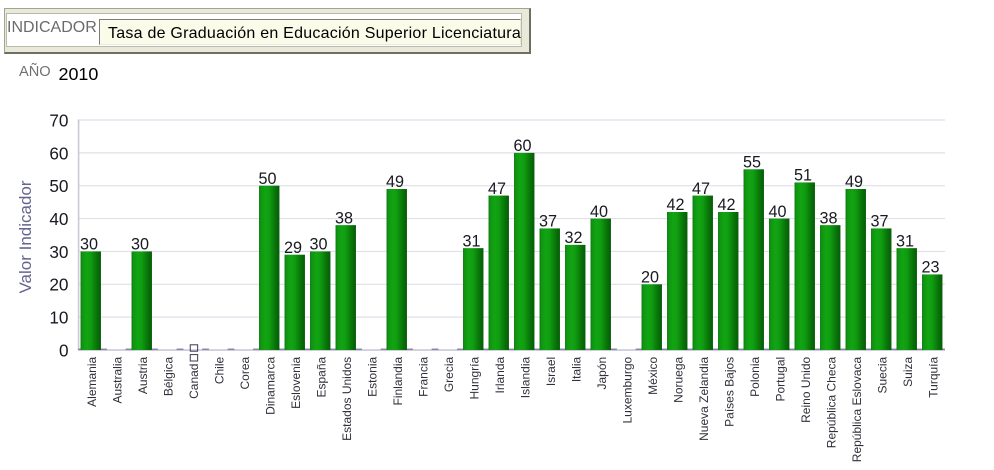 This screenshot has width=994, height=470. What do you see at coordinates (25, 236) in the screenshot?
I see `svg-text: Valor Indicador` at bounding box center [25, 236].